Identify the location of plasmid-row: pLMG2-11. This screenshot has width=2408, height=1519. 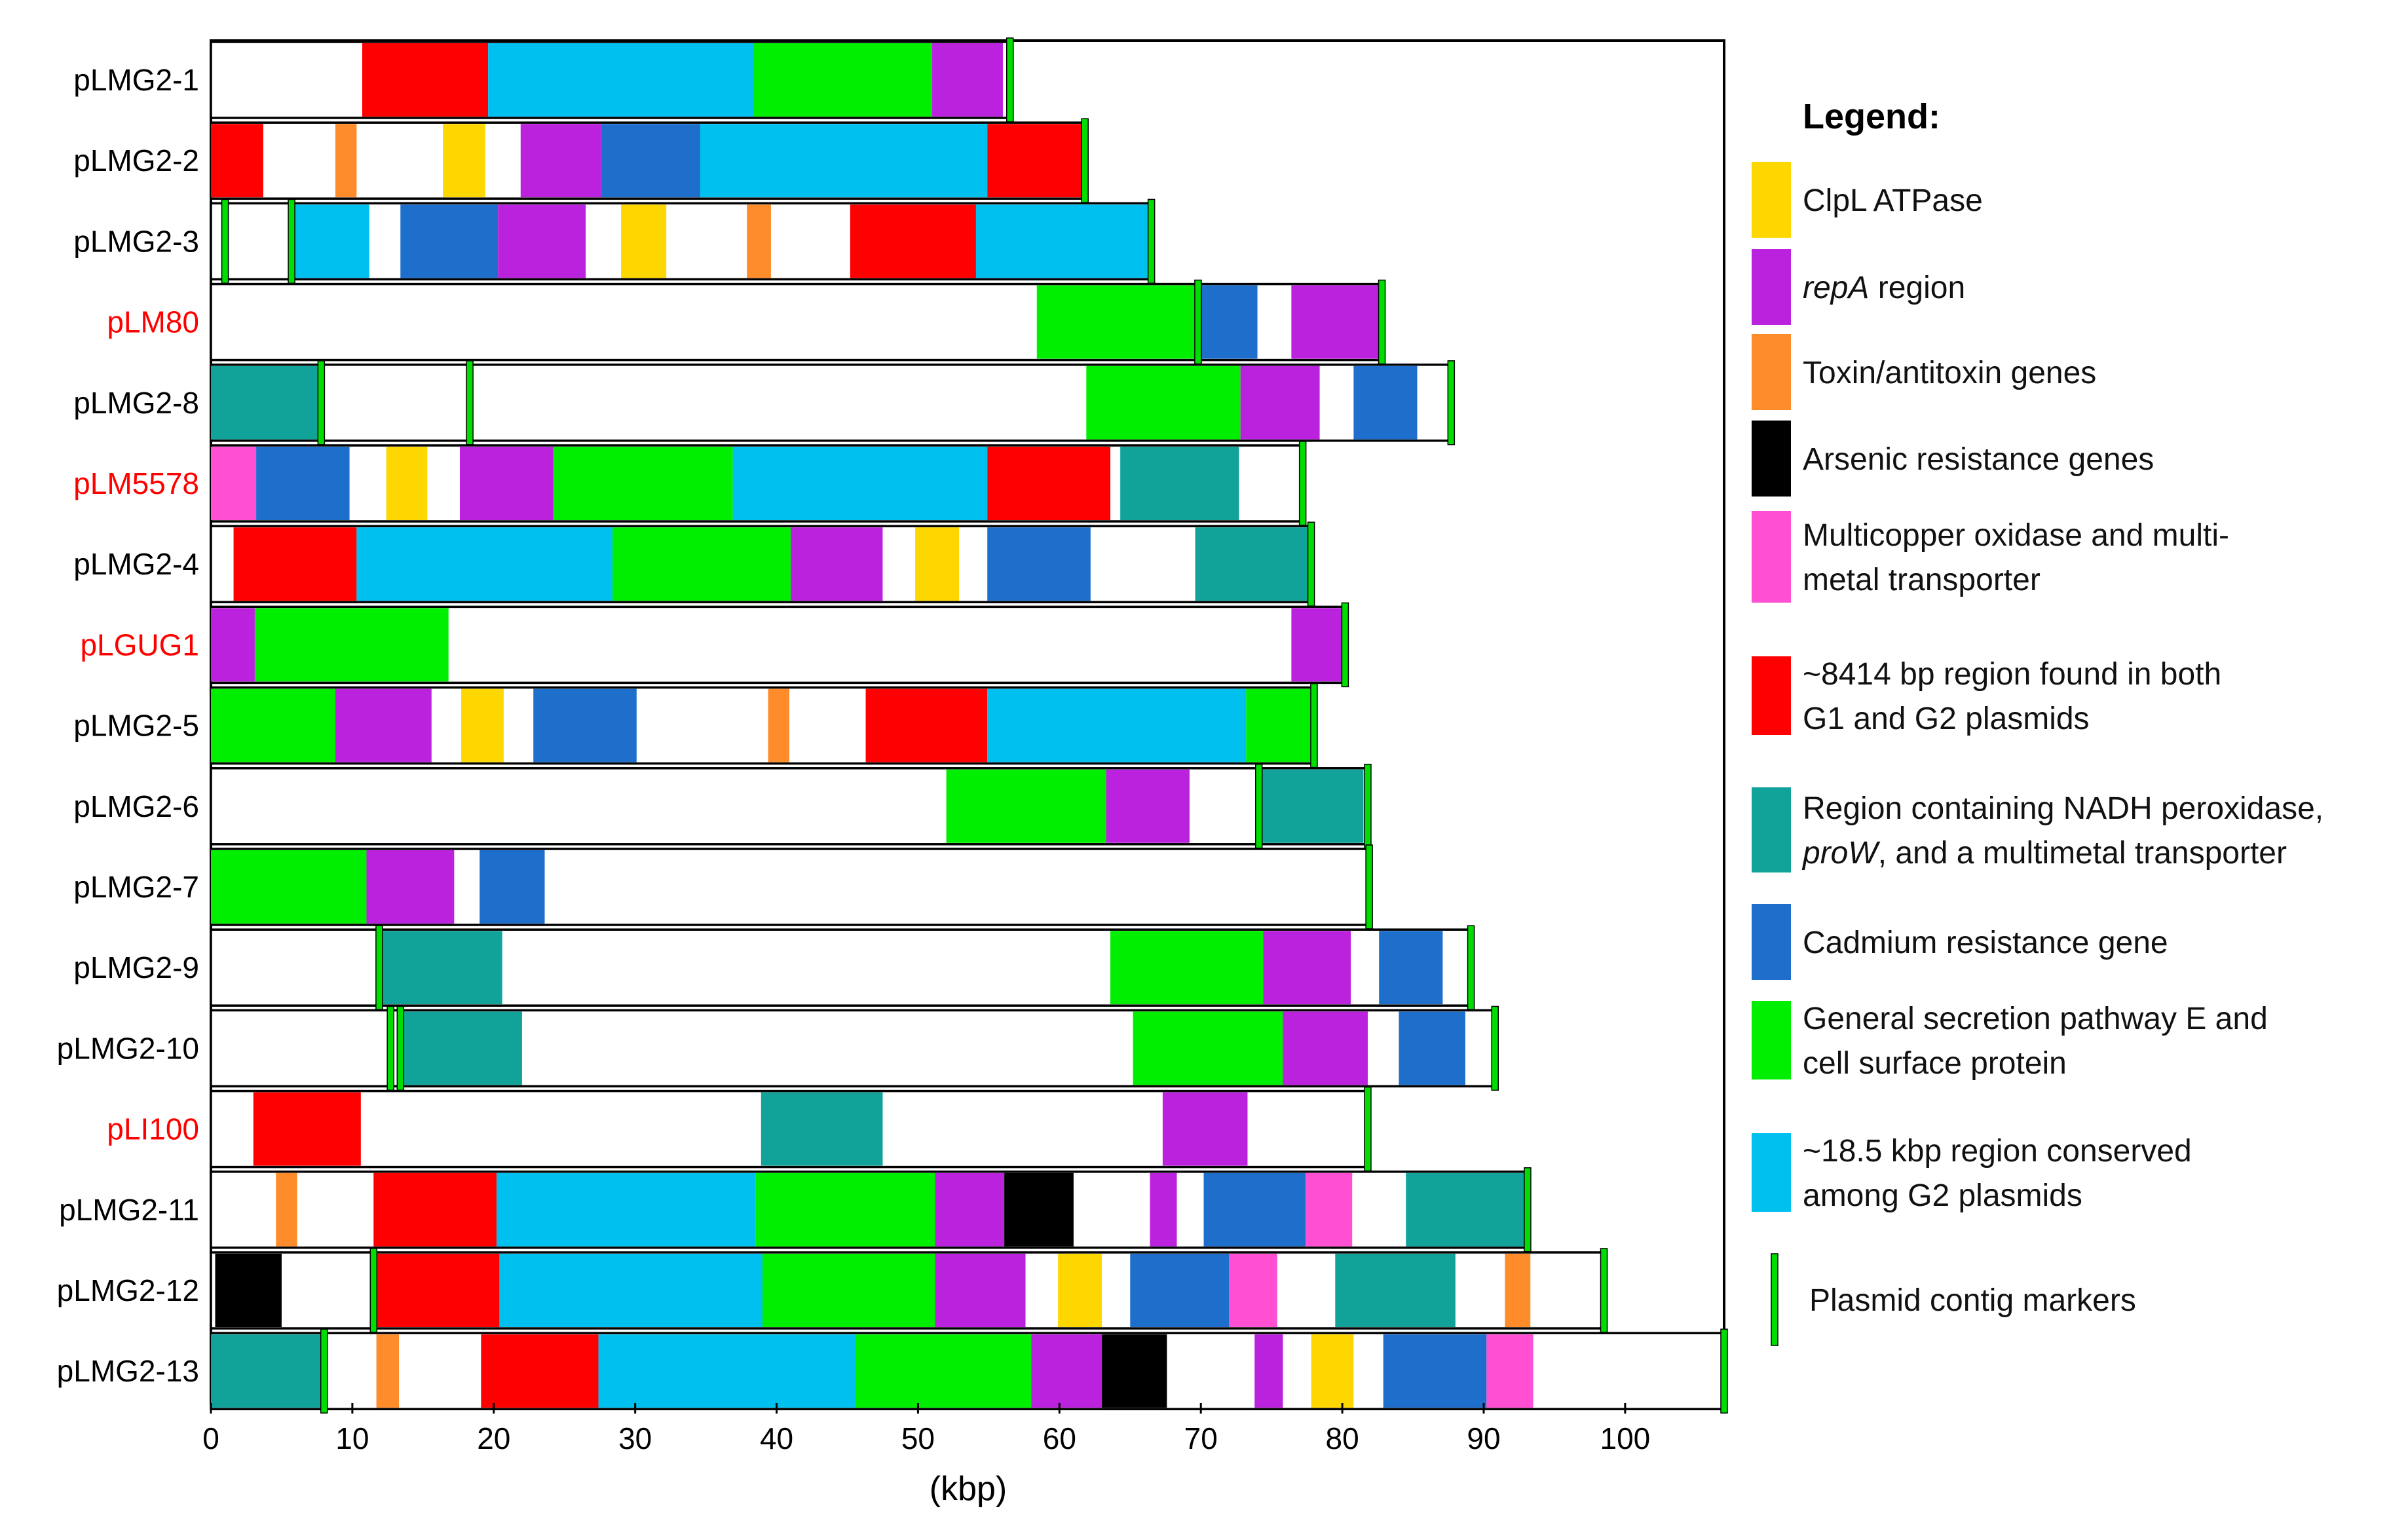
(795, 1209).